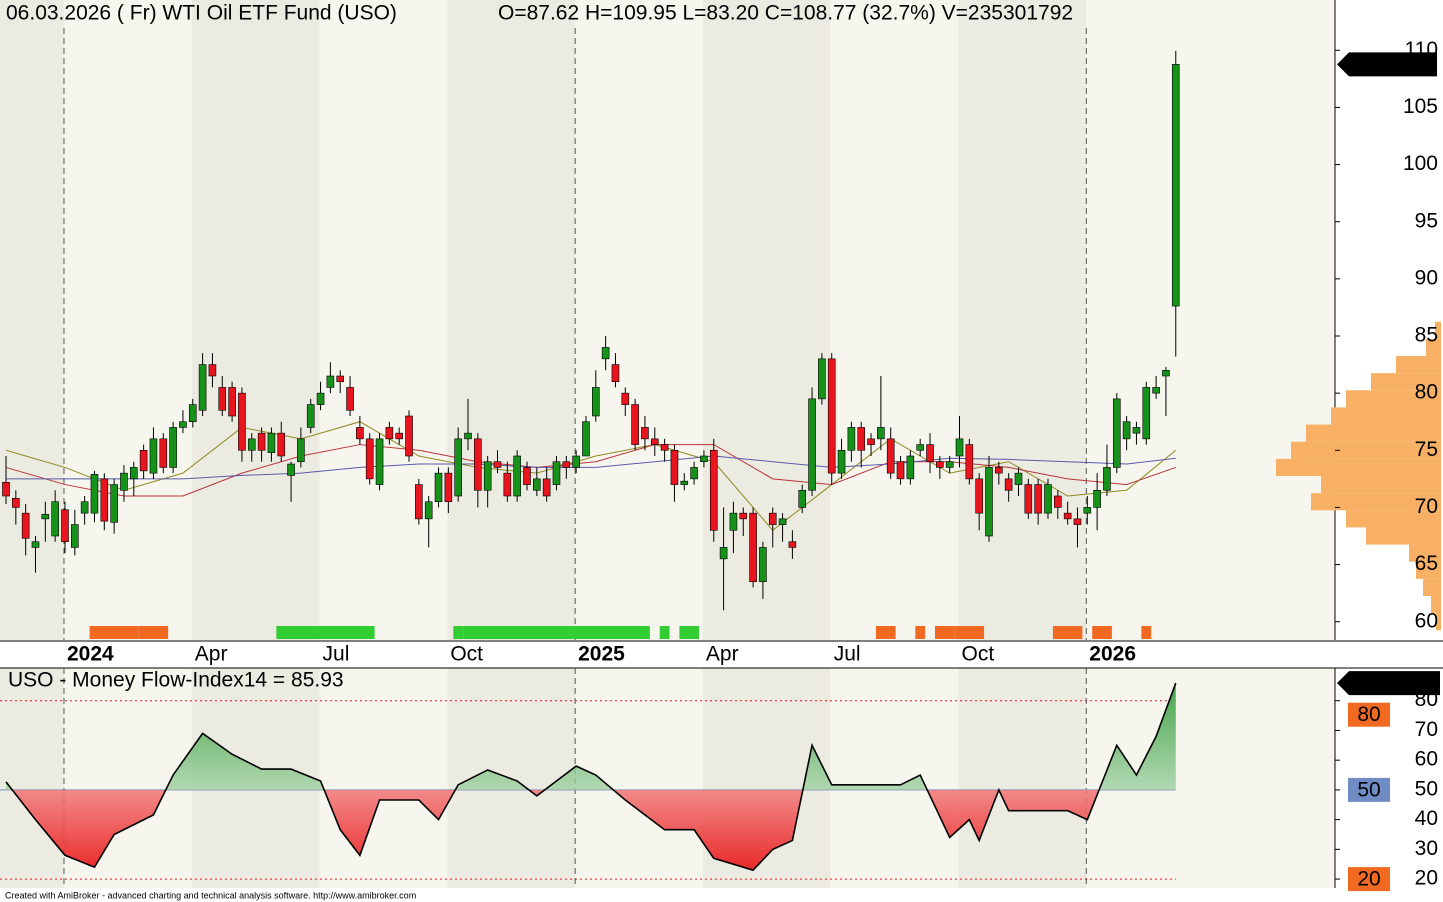 The width and height of the screenshot is (1443, 902). What do you see at coordinates (1426, 729) in the screenshot?
I see `y-tick-label: 70` at bounding box center [1426, 729].